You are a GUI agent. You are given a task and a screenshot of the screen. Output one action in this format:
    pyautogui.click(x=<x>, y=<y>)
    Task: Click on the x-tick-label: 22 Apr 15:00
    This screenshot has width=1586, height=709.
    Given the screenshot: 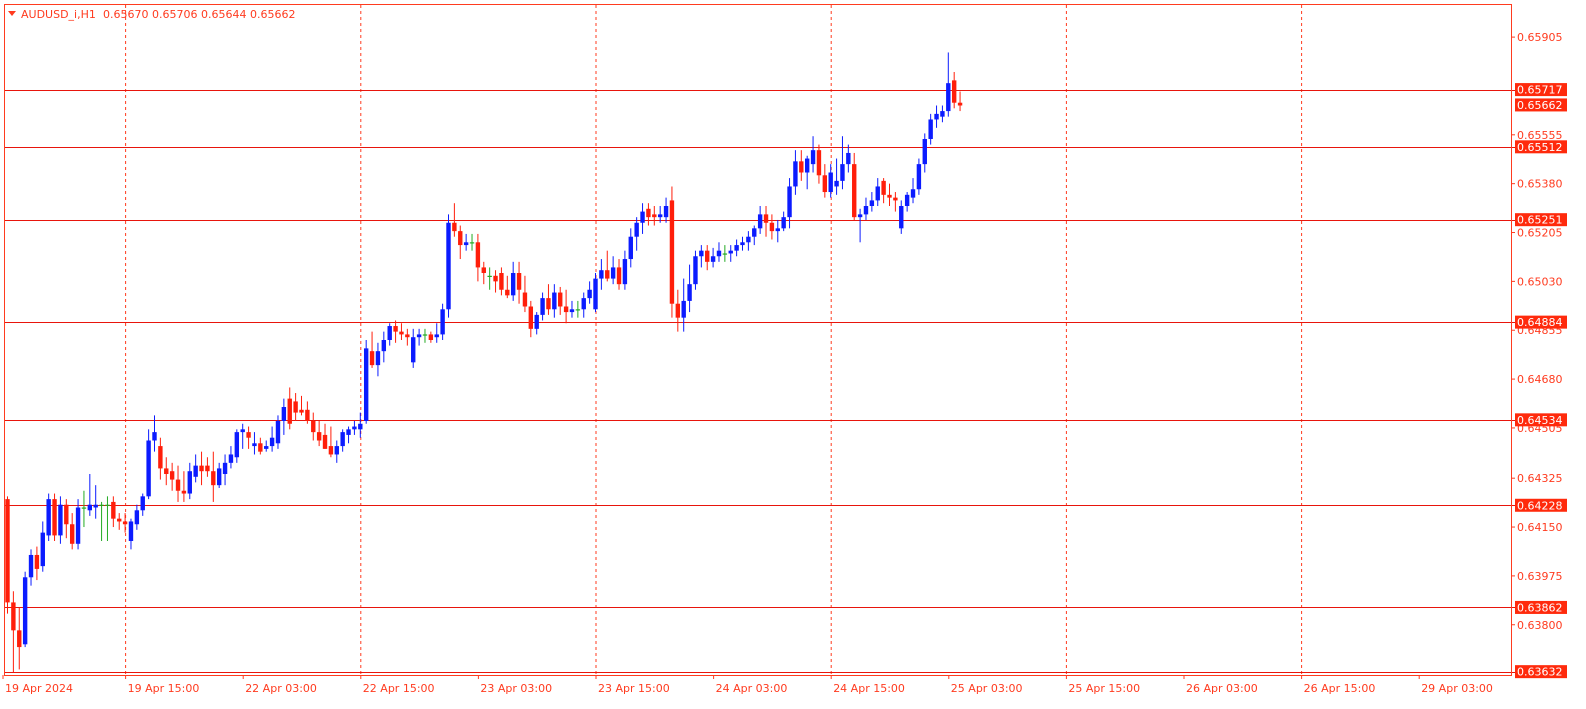 What is the action you would take?
    pyautogui.click(x=399, y=688)
    